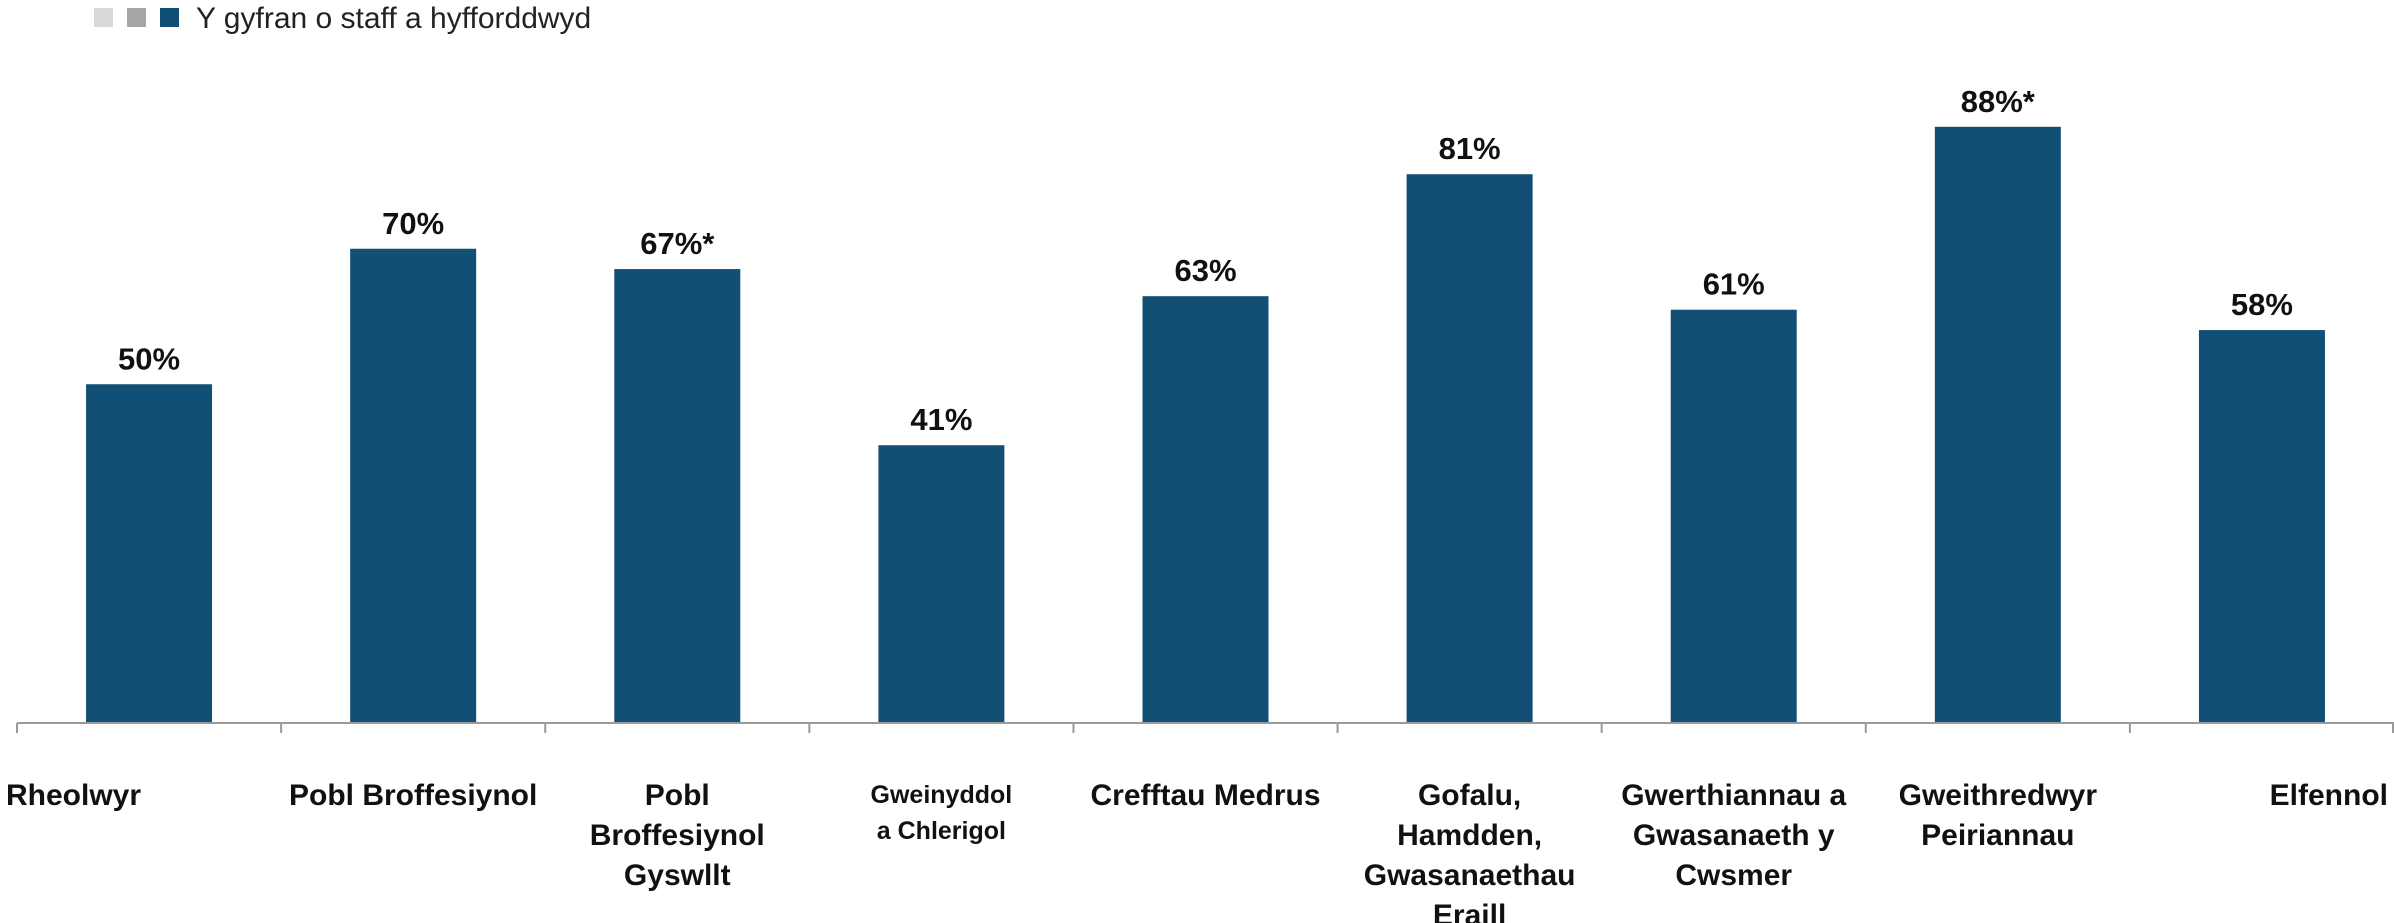 The image size is (2394, 923). Describe the element at coordinates (1733, 835) in the screenshot. I see `x-tick-label: Gwerthiannau a Gwasanaeth y Cwsmer` at that location.